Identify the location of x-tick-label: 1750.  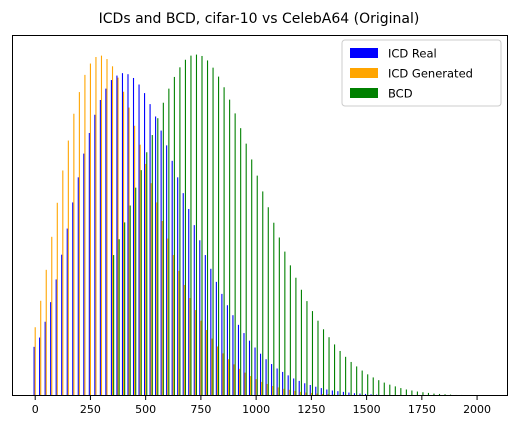
(422, 409).